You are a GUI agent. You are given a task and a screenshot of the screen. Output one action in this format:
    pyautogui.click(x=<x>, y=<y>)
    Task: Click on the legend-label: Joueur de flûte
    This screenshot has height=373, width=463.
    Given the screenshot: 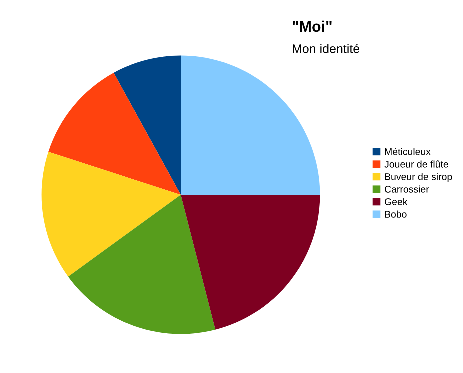 What is the action you would take?
    pyautogui.click(x=416, y=164)
    